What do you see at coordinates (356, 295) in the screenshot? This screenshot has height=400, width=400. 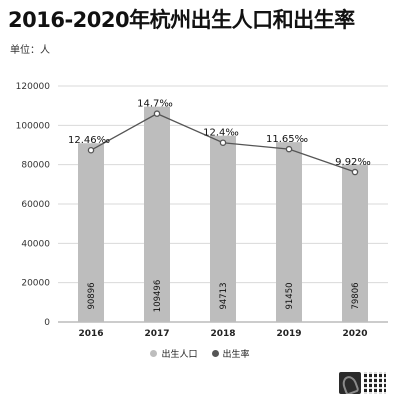 I see `bar-value-label: 79806` at bounding box center [356, 295].